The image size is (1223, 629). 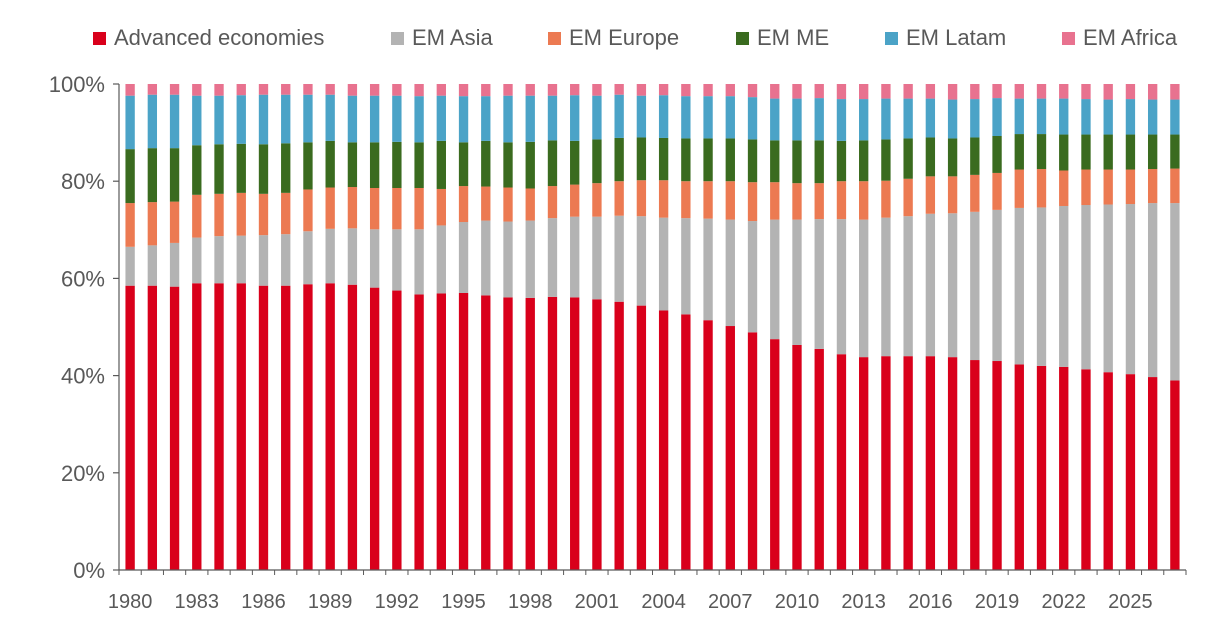 What do you see at coordinates (263, 602) in the screenshot?
I see `x-tick-label: 1986` at bounding box center [263, 602].